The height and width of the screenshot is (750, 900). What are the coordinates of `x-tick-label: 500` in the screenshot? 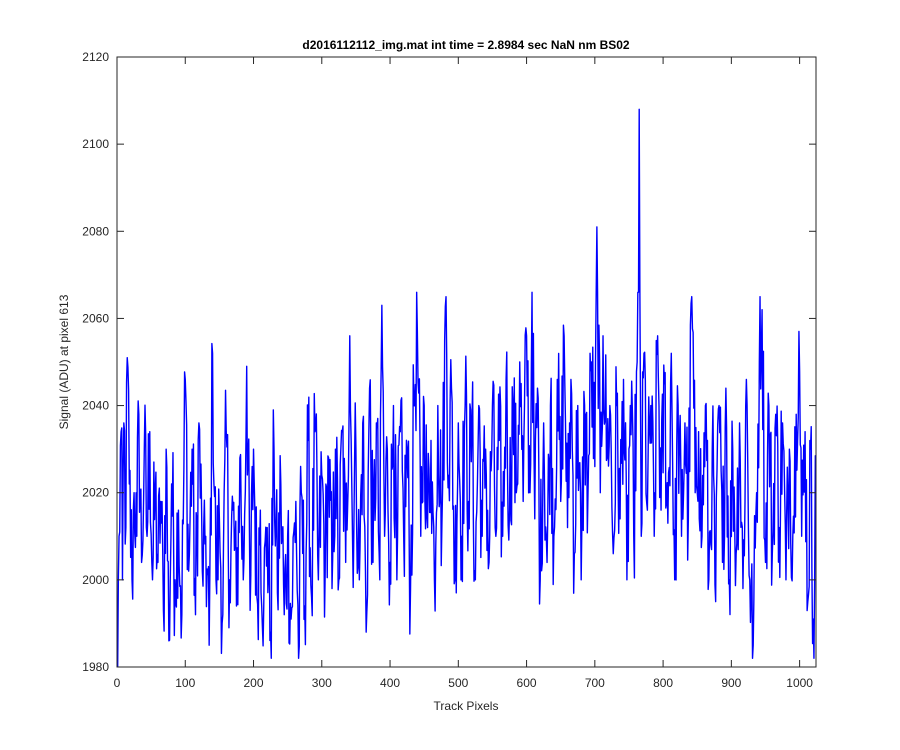 It's located at (458, 683).